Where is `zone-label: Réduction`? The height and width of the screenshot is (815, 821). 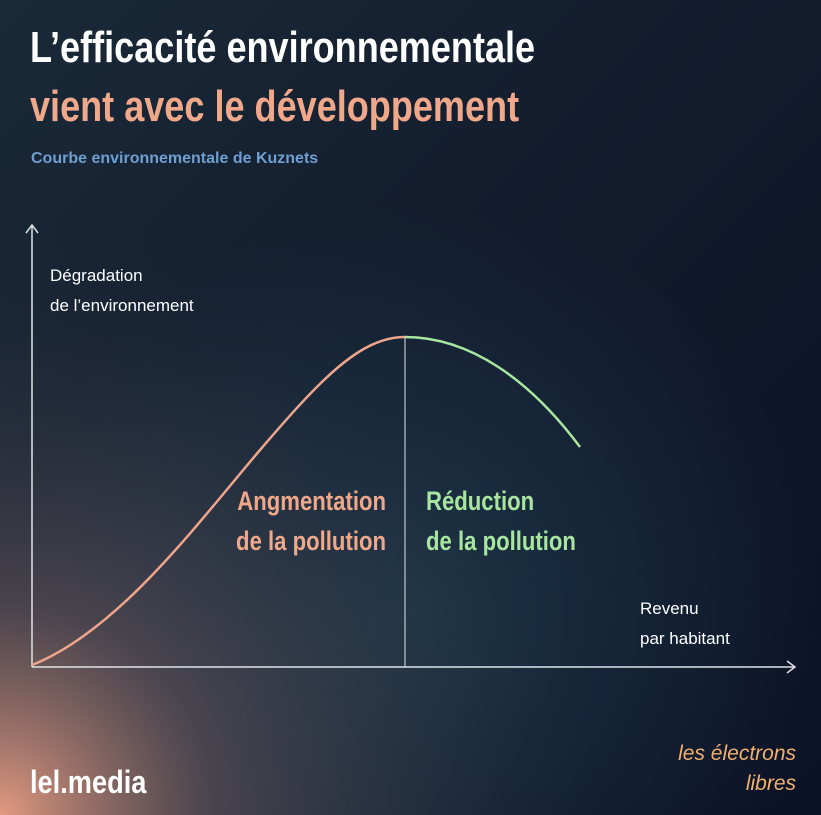 zone-label: Réduction is located at coordinates (480, 502).